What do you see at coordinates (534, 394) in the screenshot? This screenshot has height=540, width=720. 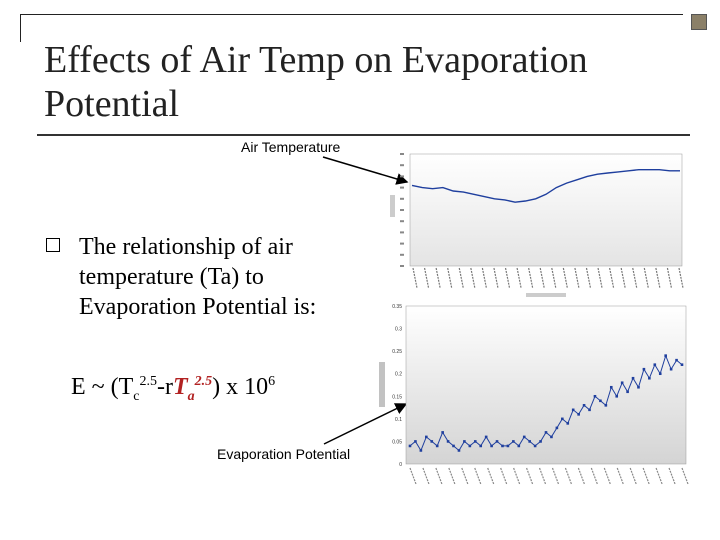 I see `evaporation-potential-chart: 0.35 0.3 0.25 0.2 0.15 0.1 0.05 0` at bounding box center [534, 394].